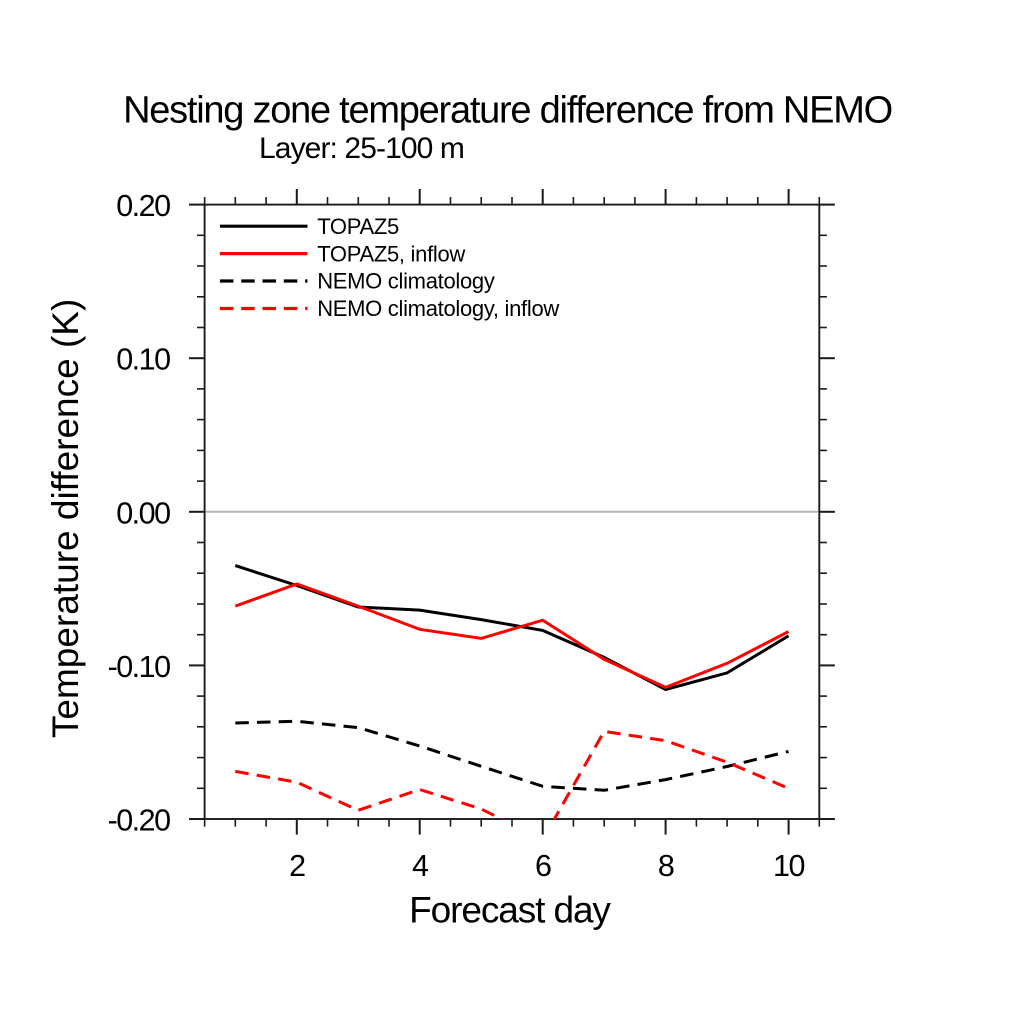 The image size is (1024, 1024). I want to click on svg-text: Temperature difference (K), so click(65, 518).